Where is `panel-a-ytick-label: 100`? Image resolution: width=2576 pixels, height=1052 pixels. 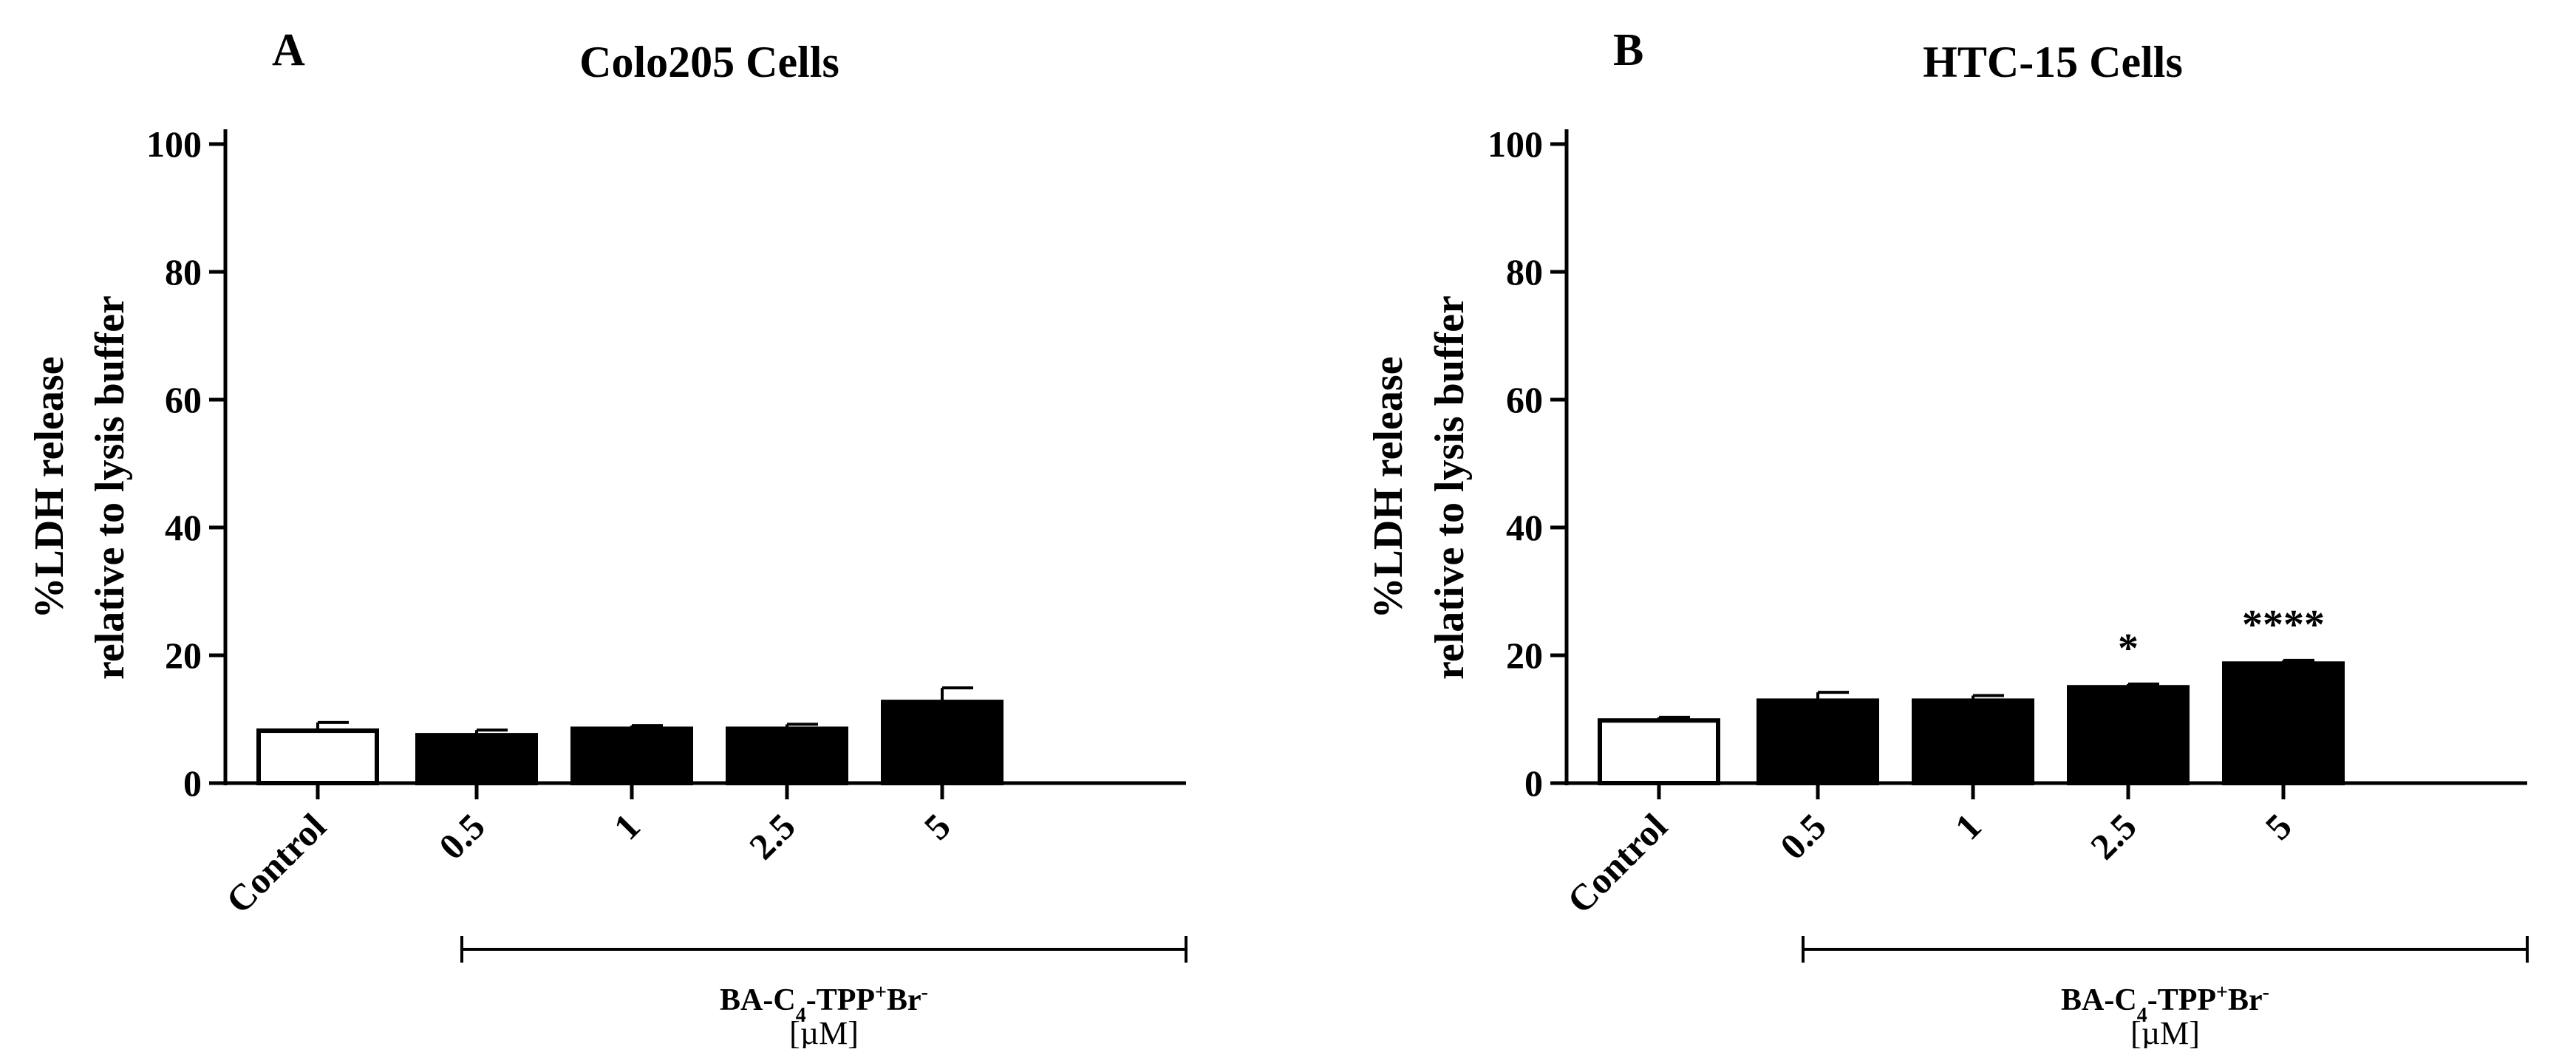
panel-a-ytick-label: 100 is located at coordinates (174, 144).